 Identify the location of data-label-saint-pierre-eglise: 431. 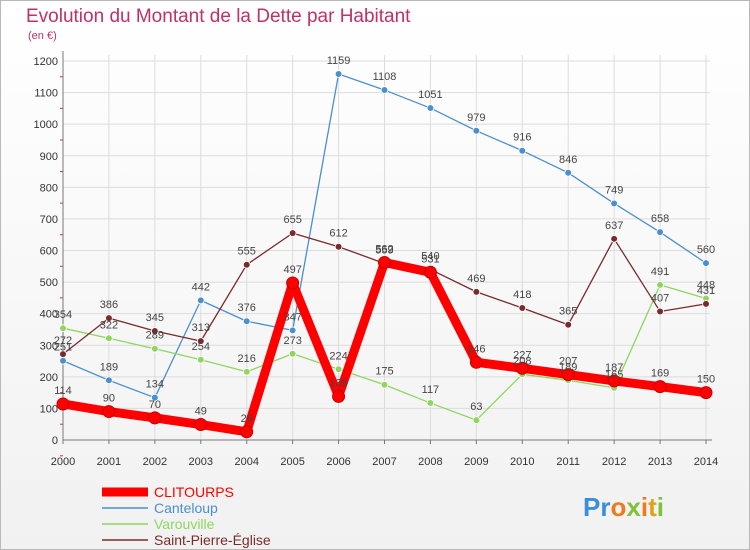
(706, 291).